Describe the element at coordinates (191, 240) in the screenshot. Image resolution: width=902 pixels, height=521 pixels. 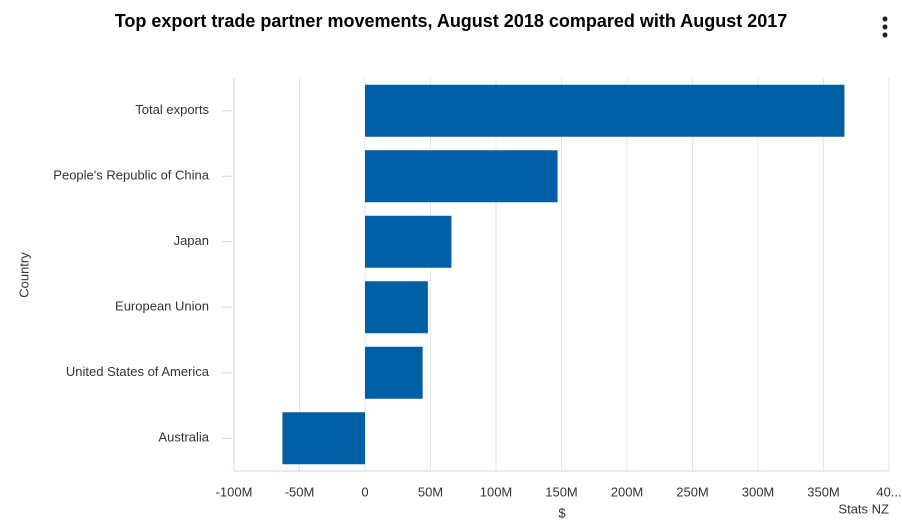
I see `y-tick-label: Japan` at that location.